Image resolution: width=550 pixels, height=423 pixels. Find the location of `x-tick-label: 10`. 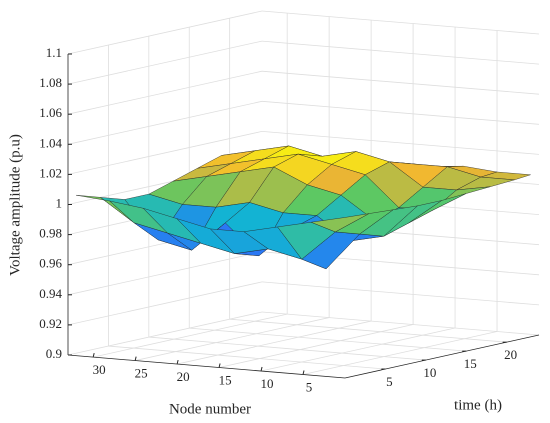

x-tick-label: 10 is located at coordinates (429, 372).